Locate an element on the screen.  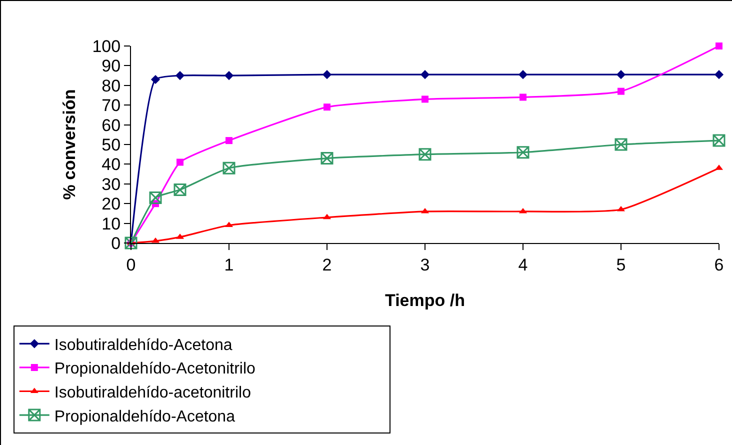
legend-label: Isobutiraldehído-Acetona is located at coordinates (143, 345).